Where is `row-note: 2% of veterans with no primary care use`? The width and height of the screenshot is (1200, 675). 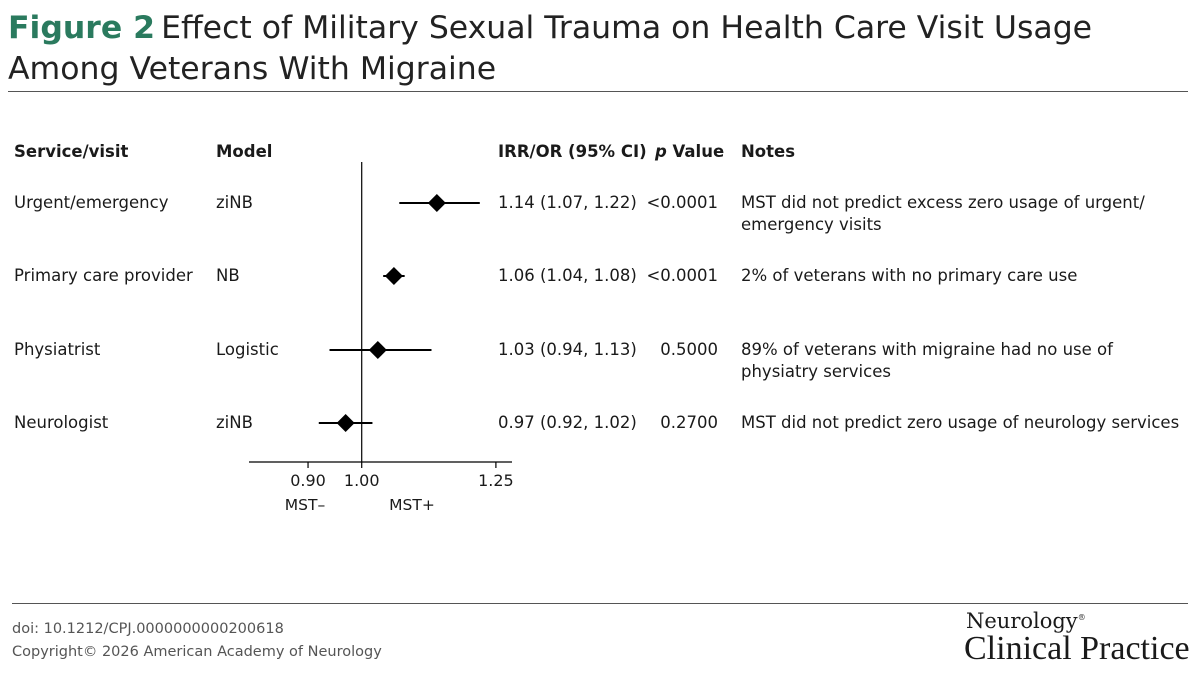 row-note: 2% of veterans with no primary care use is located at coordinates (909, 275).